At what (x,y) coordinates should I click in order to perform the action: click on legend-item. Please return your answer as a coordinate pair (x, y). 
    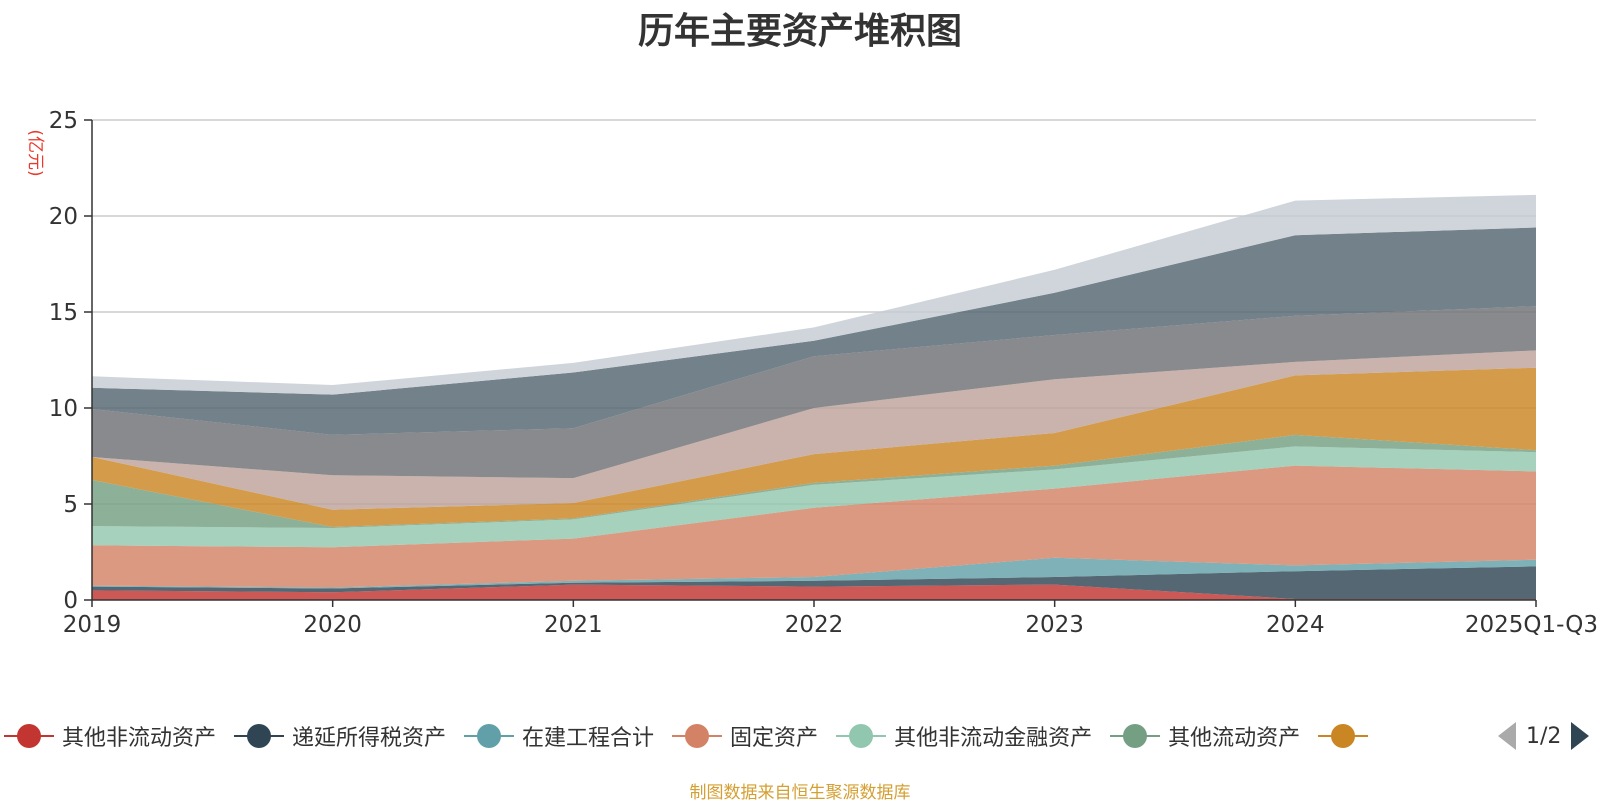
    Looking at the image, I should click on (1343, 736).